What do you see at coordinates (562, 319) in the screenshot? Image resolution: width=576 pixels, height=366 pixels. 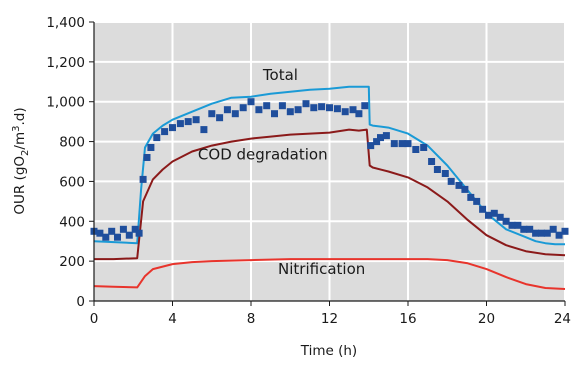 I see `x-tick-label: 24` at bounding box center [562, 319].